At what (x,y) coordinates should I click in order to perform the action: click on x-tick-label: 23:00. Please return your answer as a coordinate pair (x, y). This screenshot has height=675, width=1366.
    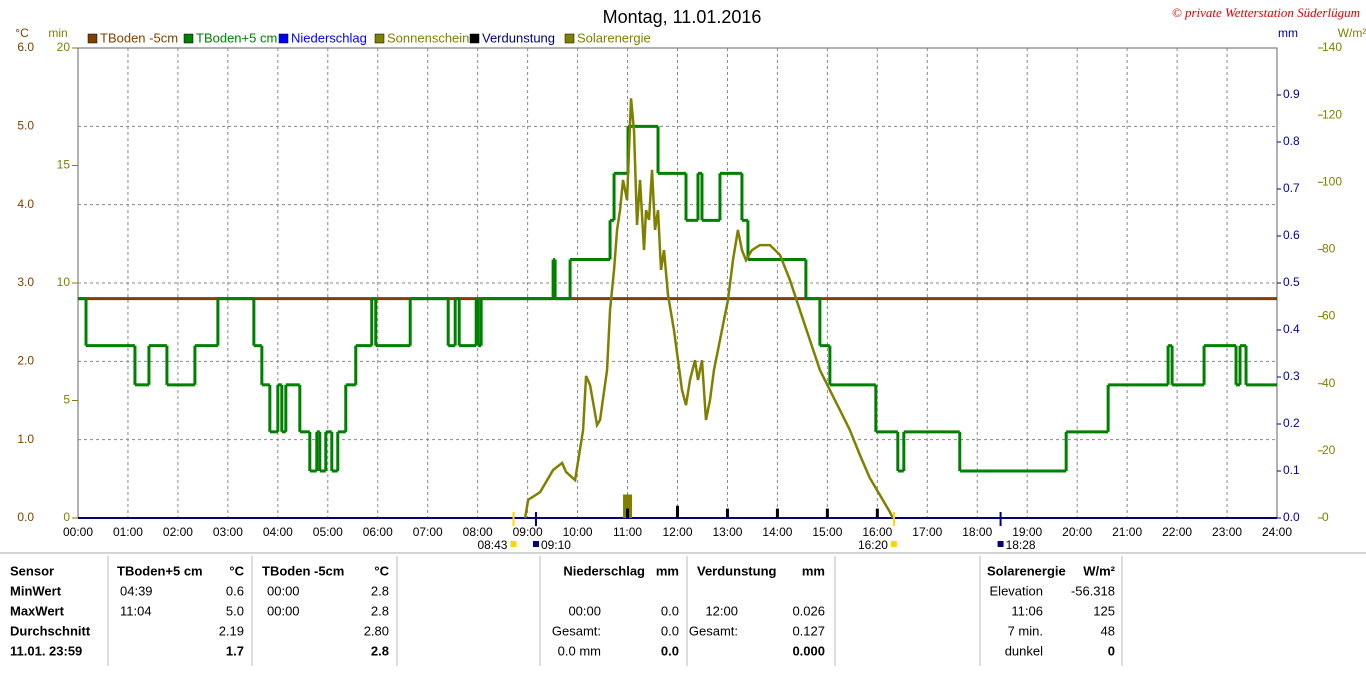
    Looking at the image, I should click on (1227, 532).